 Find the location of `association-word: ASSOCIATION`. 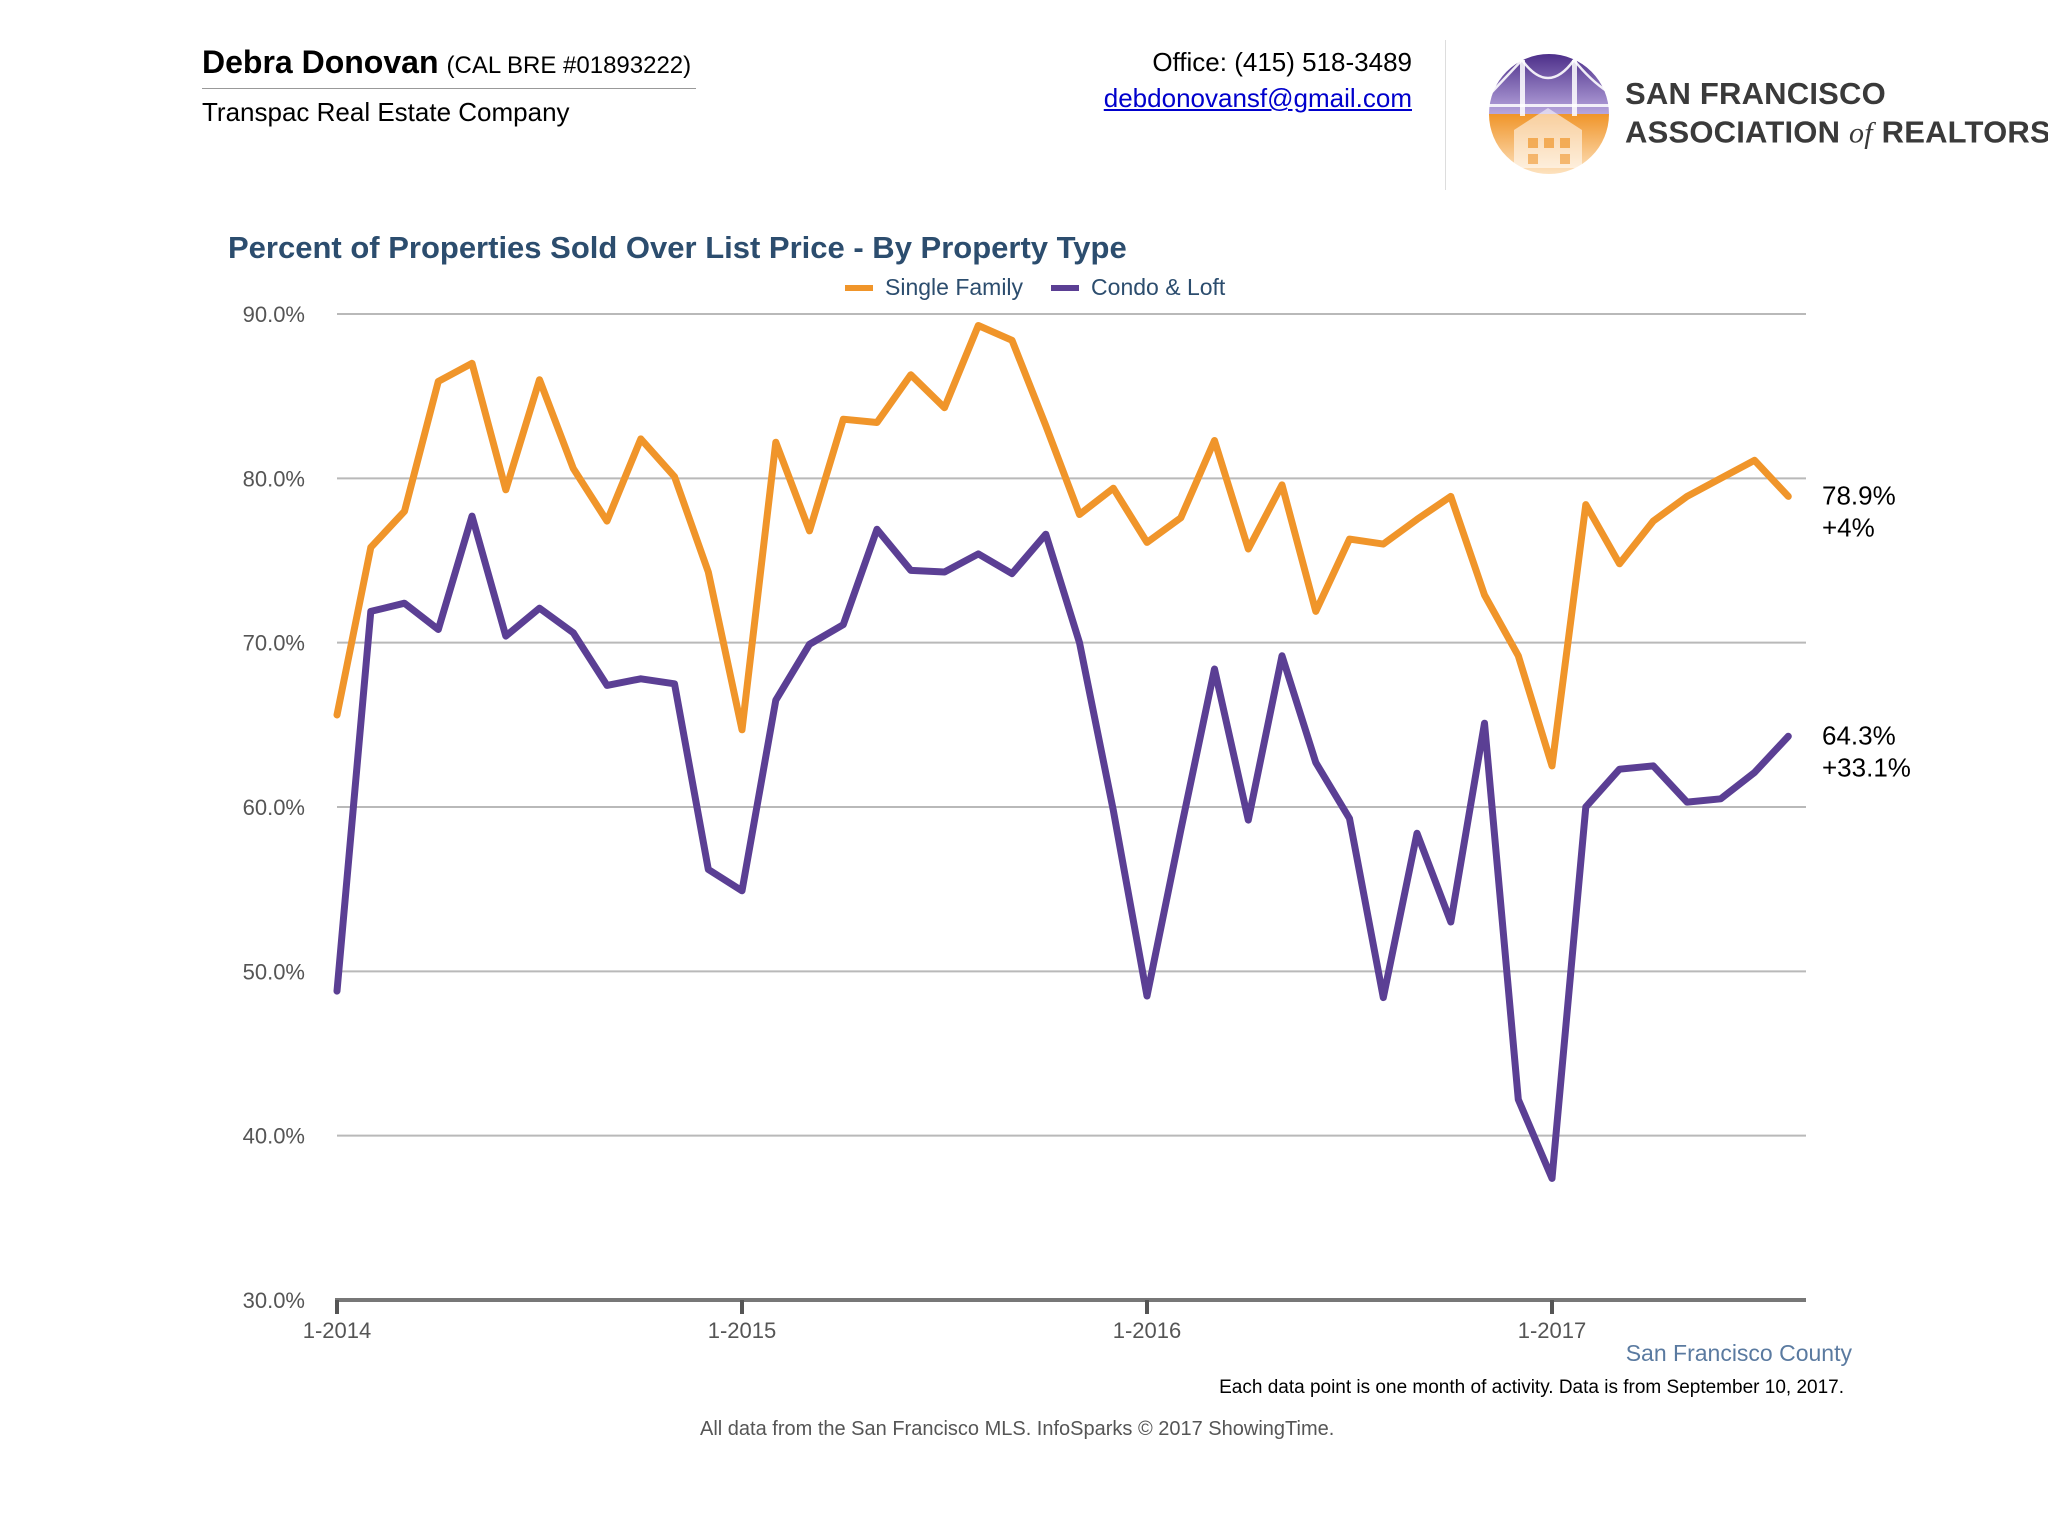

association-word: ASSOCIATION is located at coordinates (1733, 132).